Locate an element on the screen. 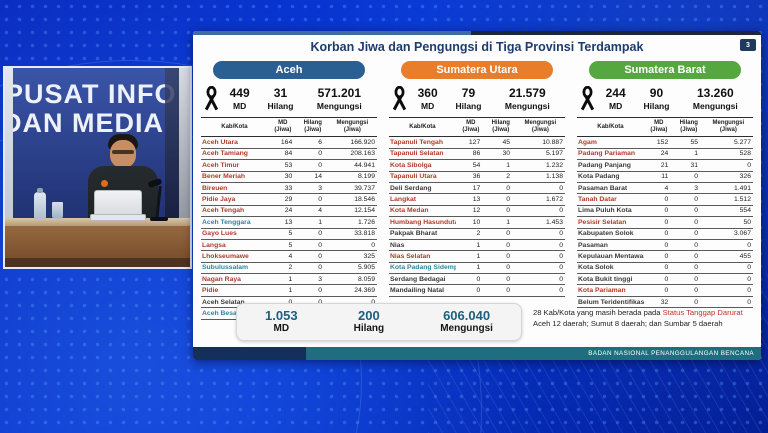 This screenshot has height=433, width=768. total-summary-box: 1.053 MD 200 Hilang 606.040 Mengungsi is located at coordinates (379, 322).